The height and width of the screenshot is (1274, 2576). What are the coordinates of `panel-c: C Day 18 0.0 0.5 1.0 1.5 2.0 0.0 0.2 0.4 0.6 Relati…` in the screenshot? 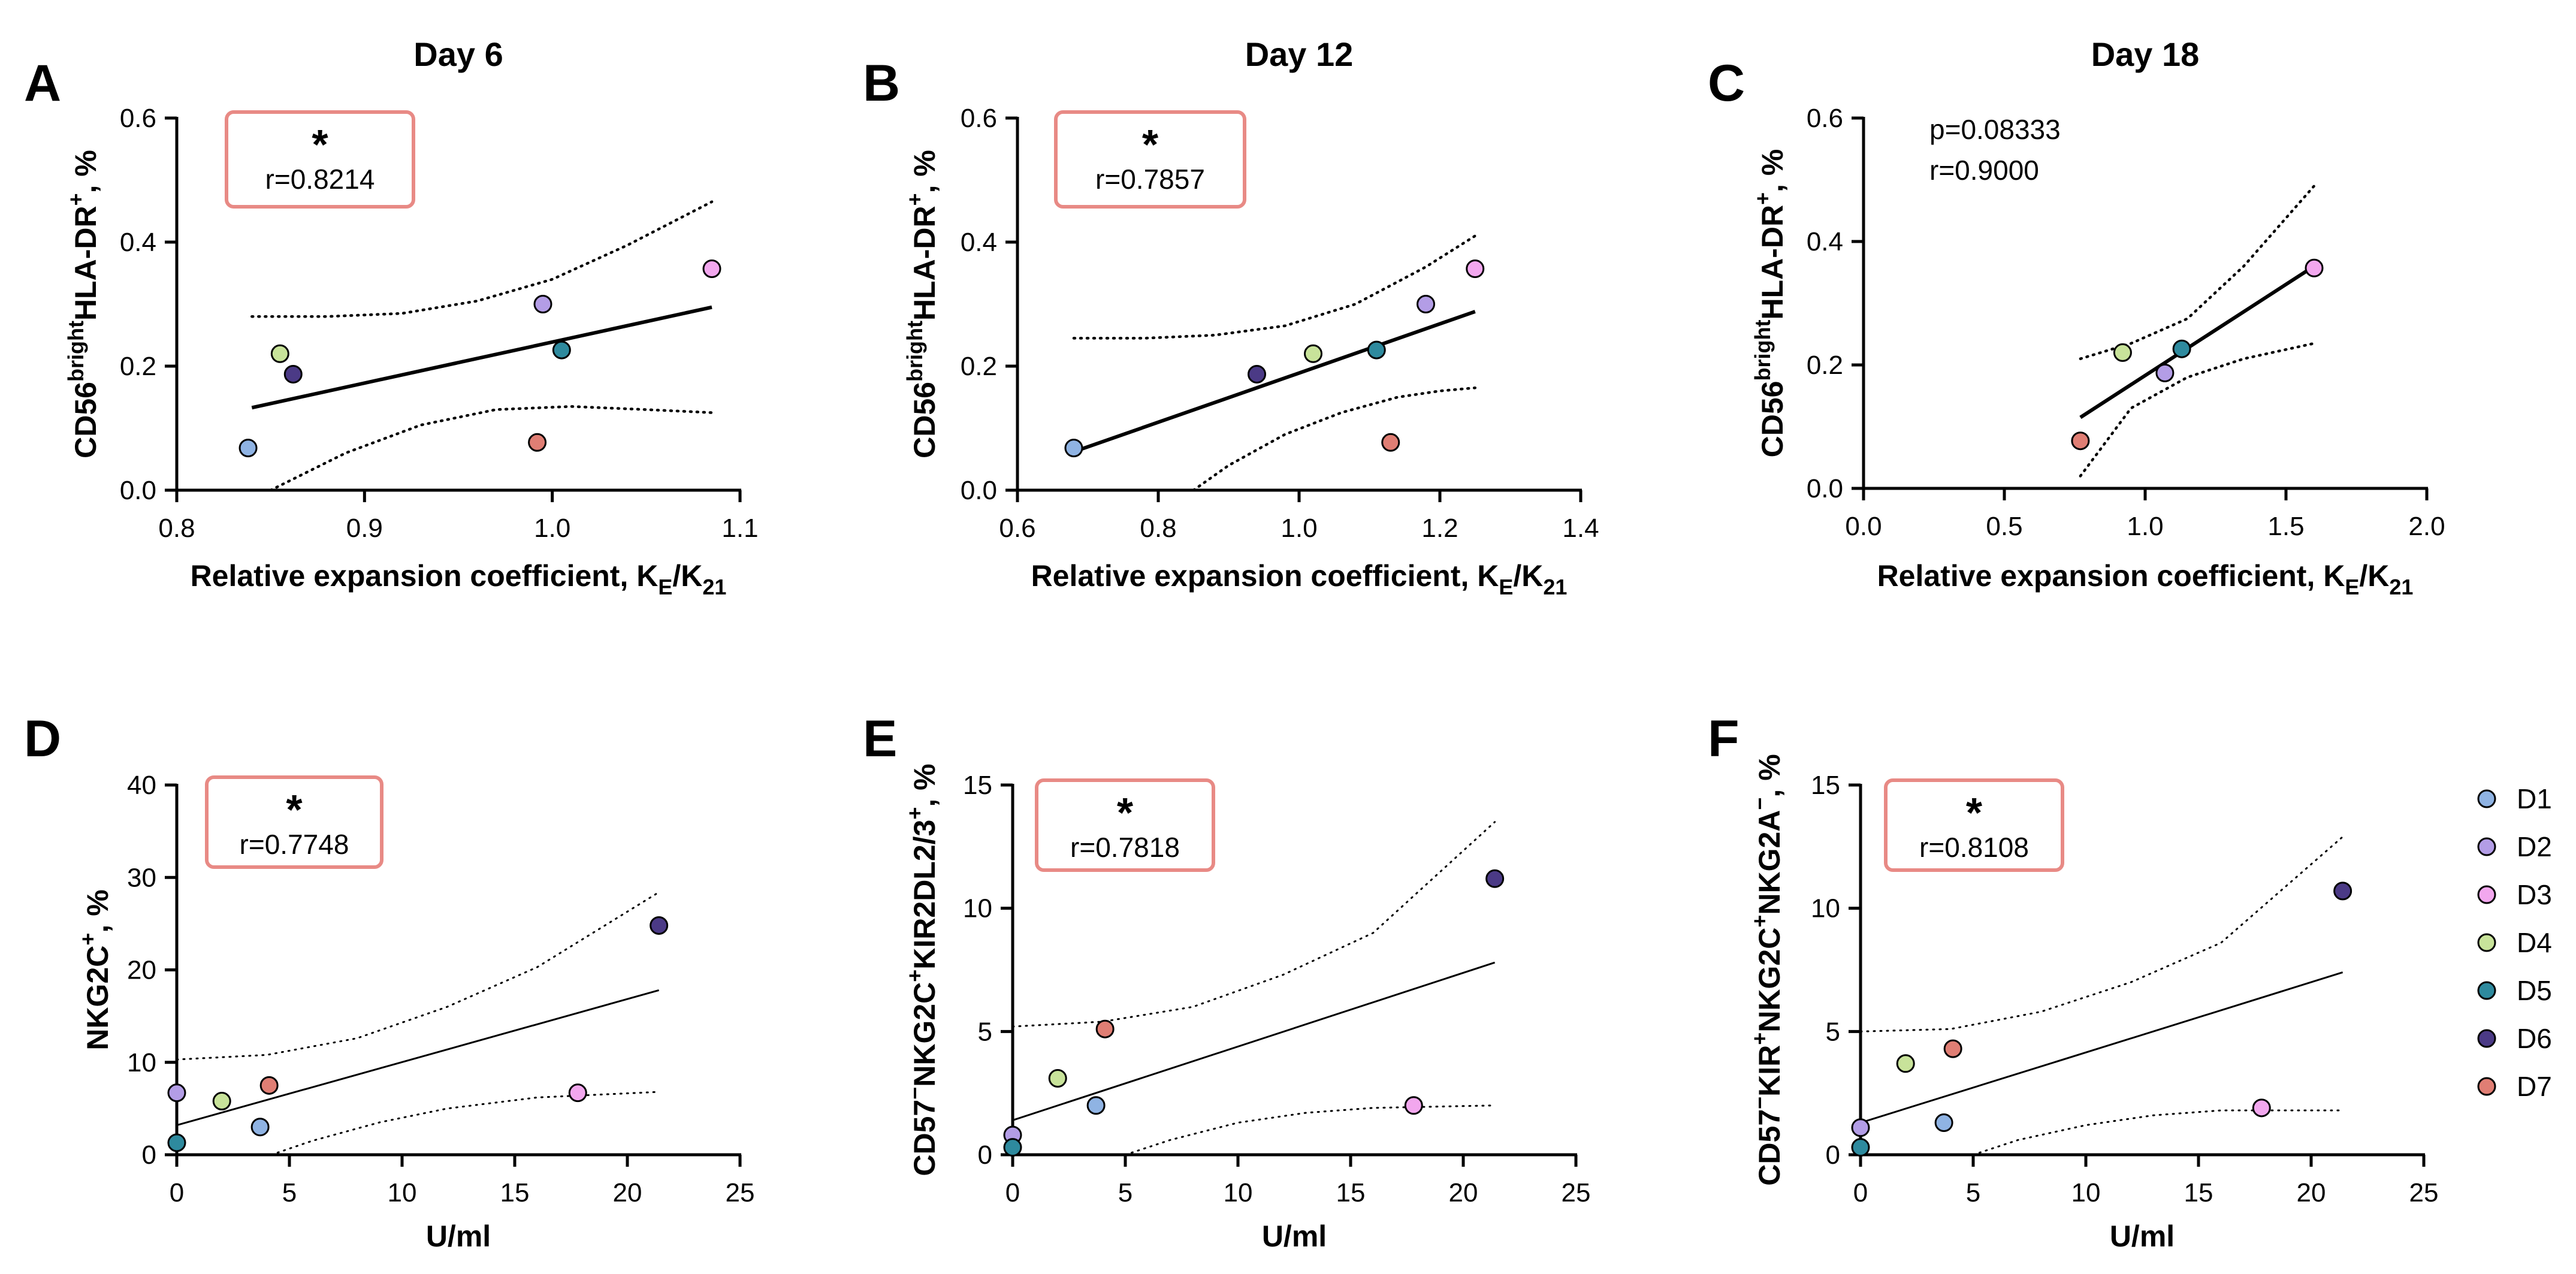 It's located at (2077, 317).